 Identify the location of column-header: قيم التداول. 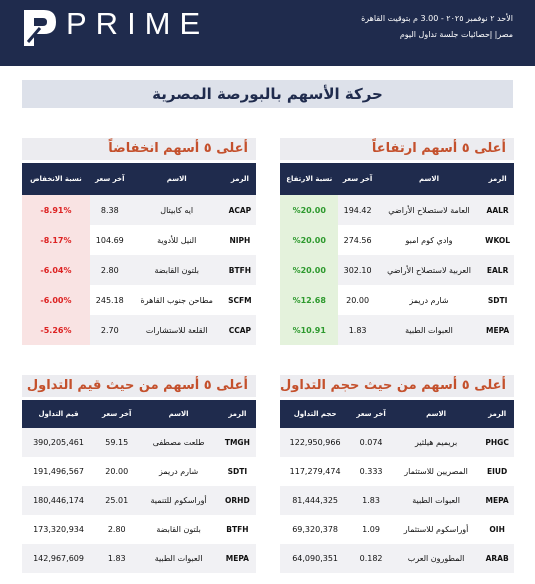
(59, 414).